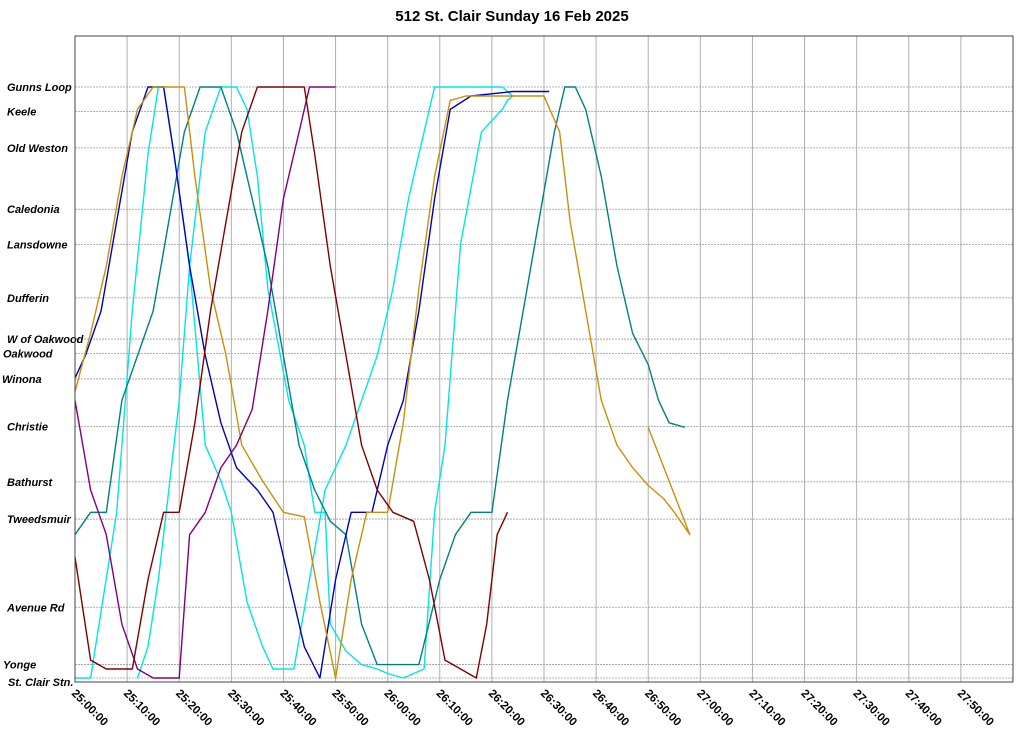 The width and height of the screenshot is (1024, 748). Describe the element at coordinates (28, 354) in the screenshot. I see `stop-label: Oakwood` at that location.